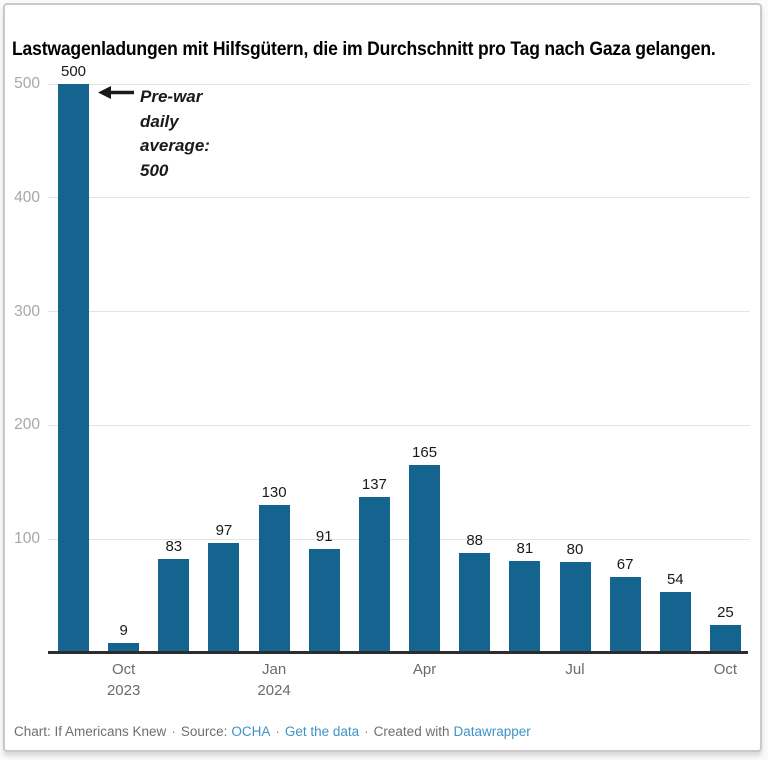  What do you see at coordinates (204, 731) in the screenshot?
I see `source-label: Source:` at bounding box center [204, 731].